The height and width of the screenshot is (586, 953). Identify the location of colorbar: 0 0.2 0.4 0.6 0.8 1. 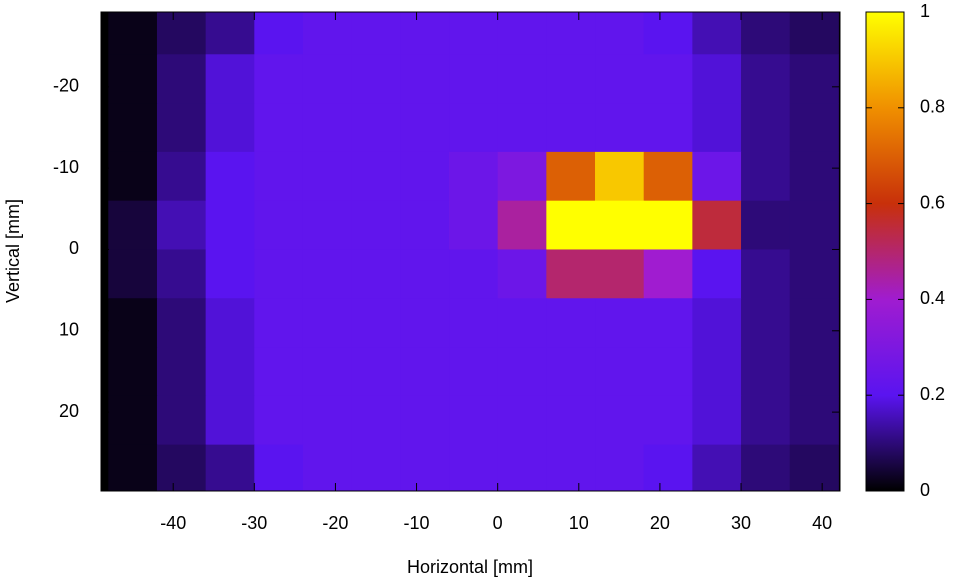
(905, 250).